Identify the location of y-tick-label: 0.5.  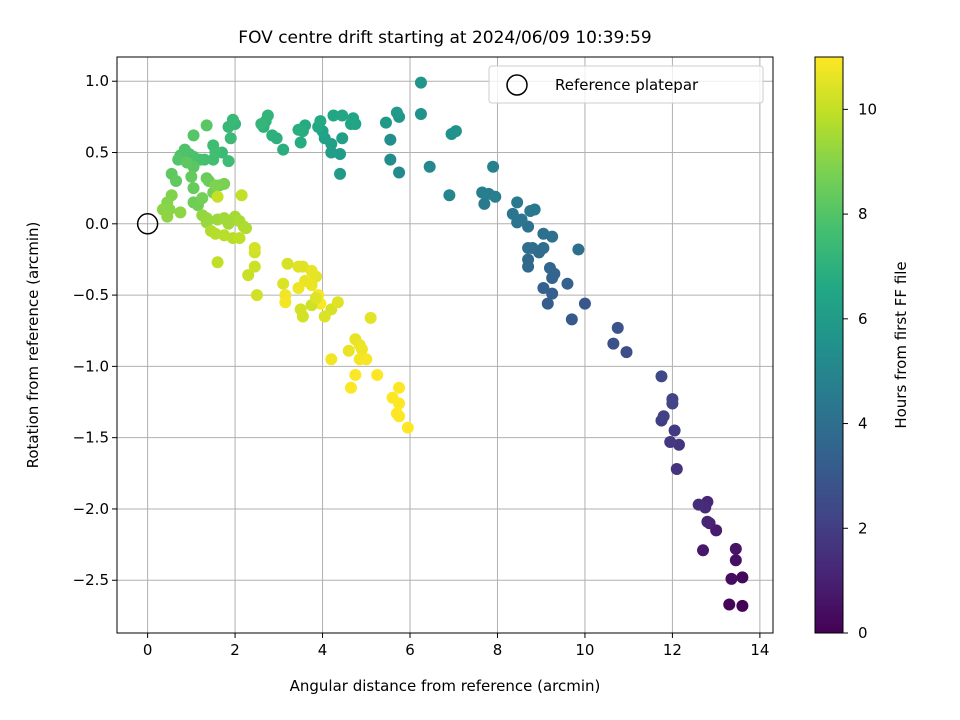
(97, 153).